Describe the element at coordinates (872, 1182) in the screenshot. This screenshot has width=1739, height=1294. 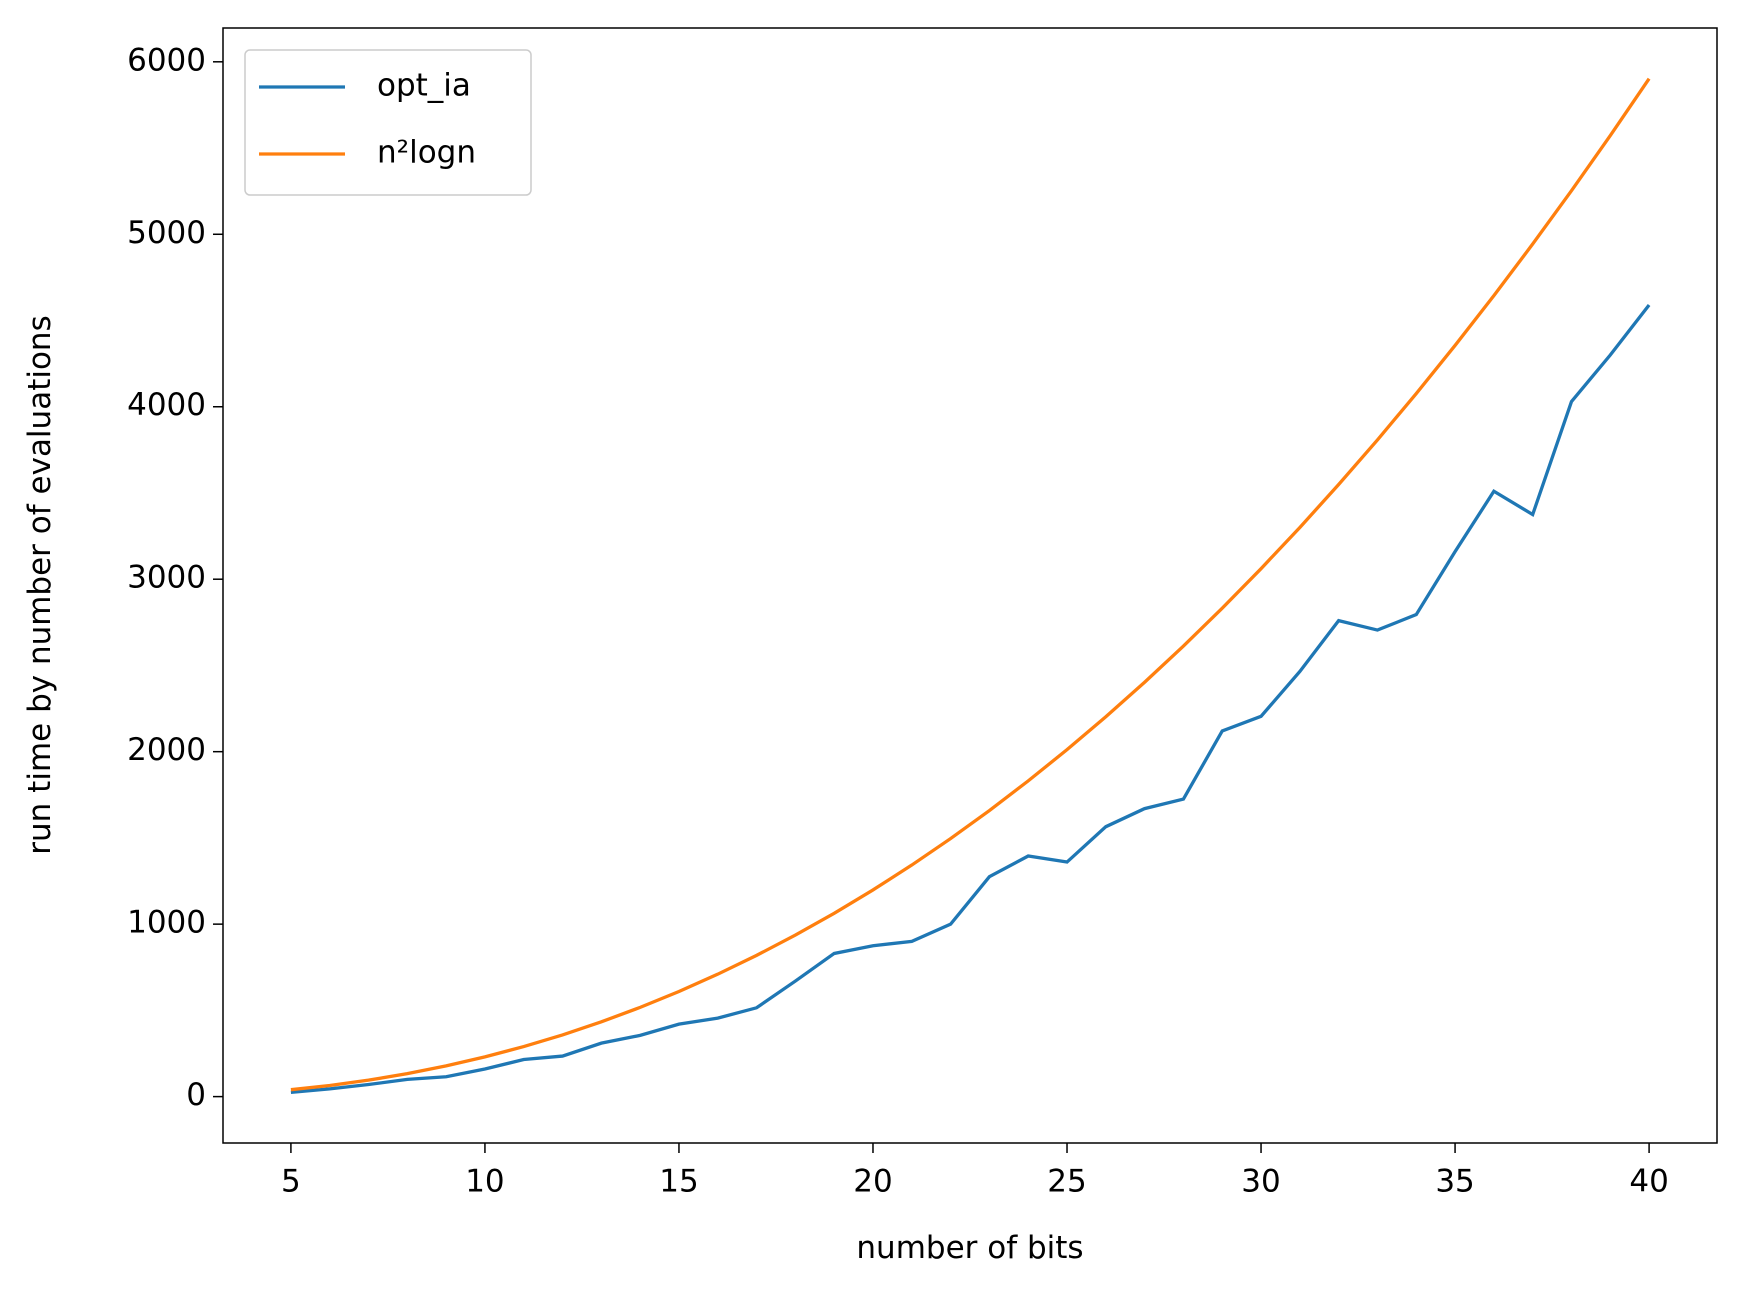
I see `x-tick-label: 20` at that location.